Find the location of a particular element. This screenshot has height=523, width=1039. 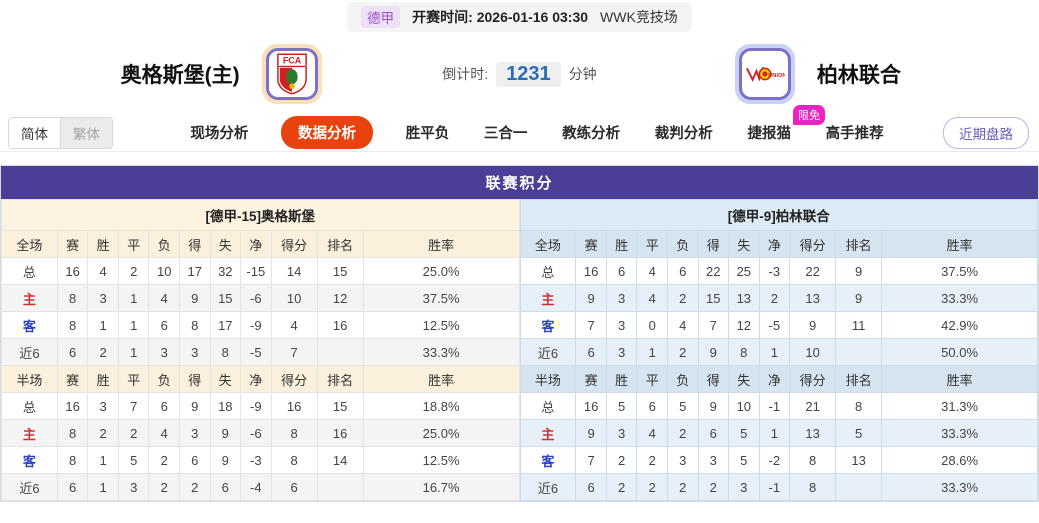

table-row: 近6 6 2 1 3 3 8 -5 7 33.3% is located at coordinates (260, 352).